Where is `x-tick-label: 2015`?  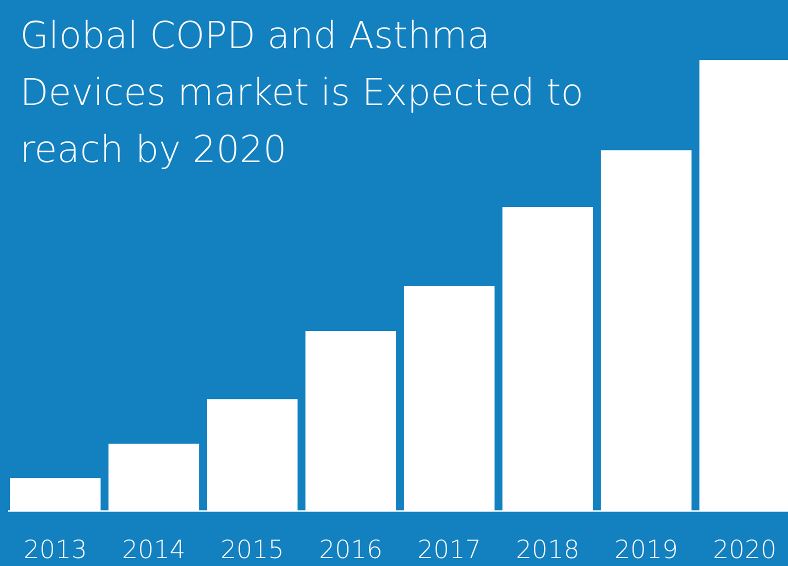
x-tick-label: 2015 is located at coordinates (252, 549).